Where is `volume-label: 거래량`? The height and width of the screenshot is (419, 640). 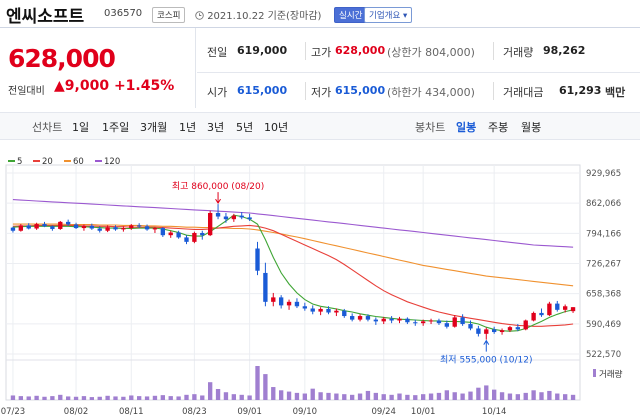
volume-label: 거래량 is located at coordinates (518, 52).